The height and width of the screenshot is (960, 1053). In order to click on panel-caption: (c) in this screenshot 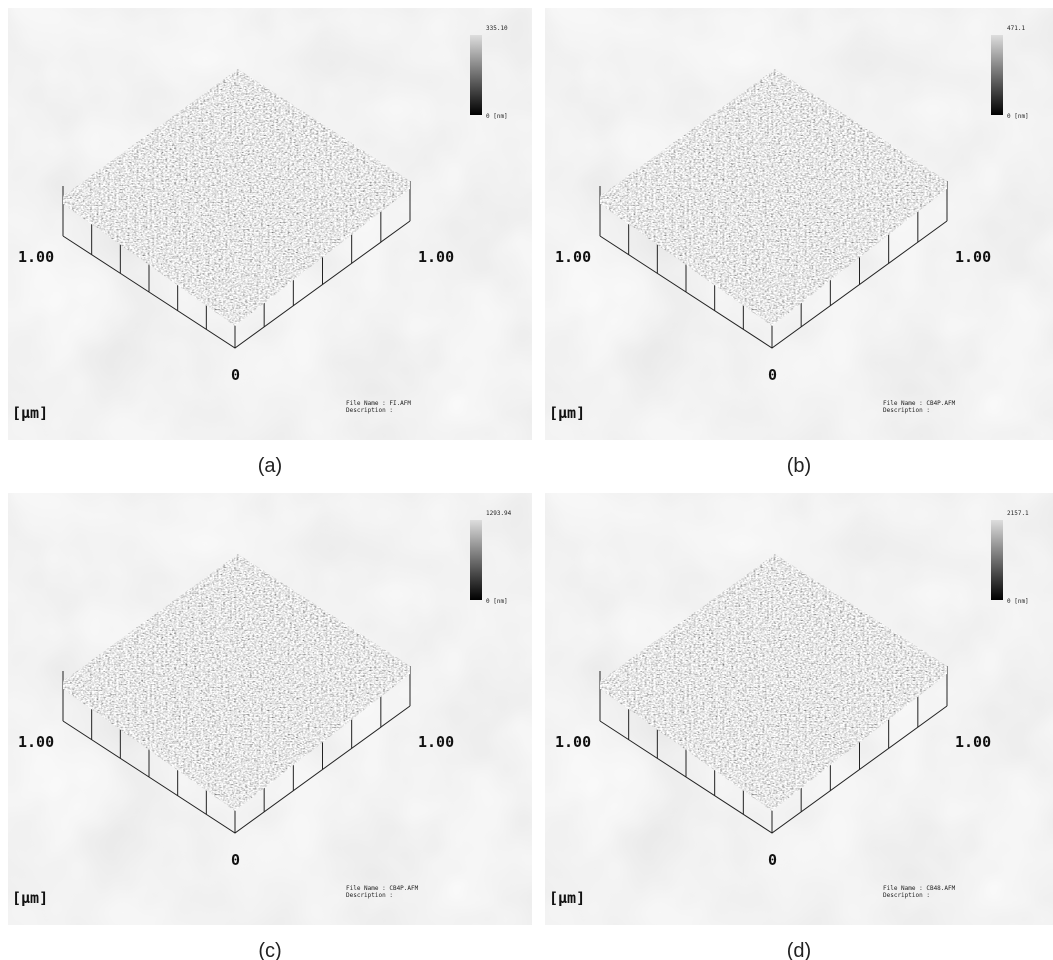, I will do `click(269, 950)`.